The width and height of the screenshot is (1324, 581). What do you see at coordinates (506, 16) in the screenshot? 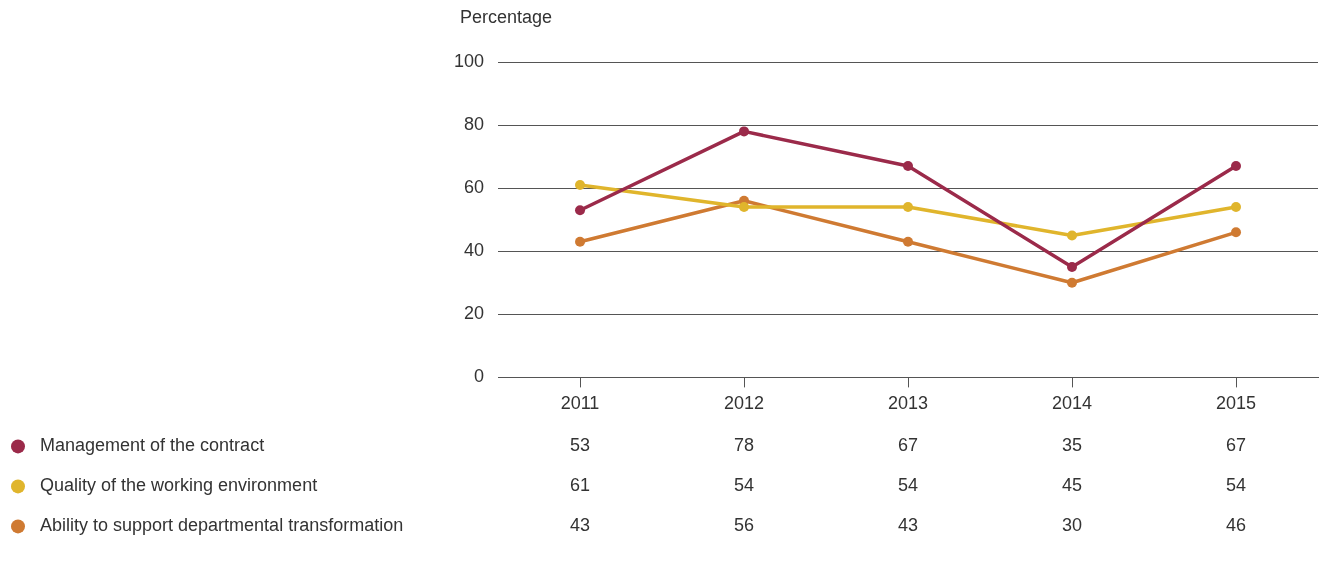
I see `y-axis-title: Percentage` at bounding box center [506, 16].